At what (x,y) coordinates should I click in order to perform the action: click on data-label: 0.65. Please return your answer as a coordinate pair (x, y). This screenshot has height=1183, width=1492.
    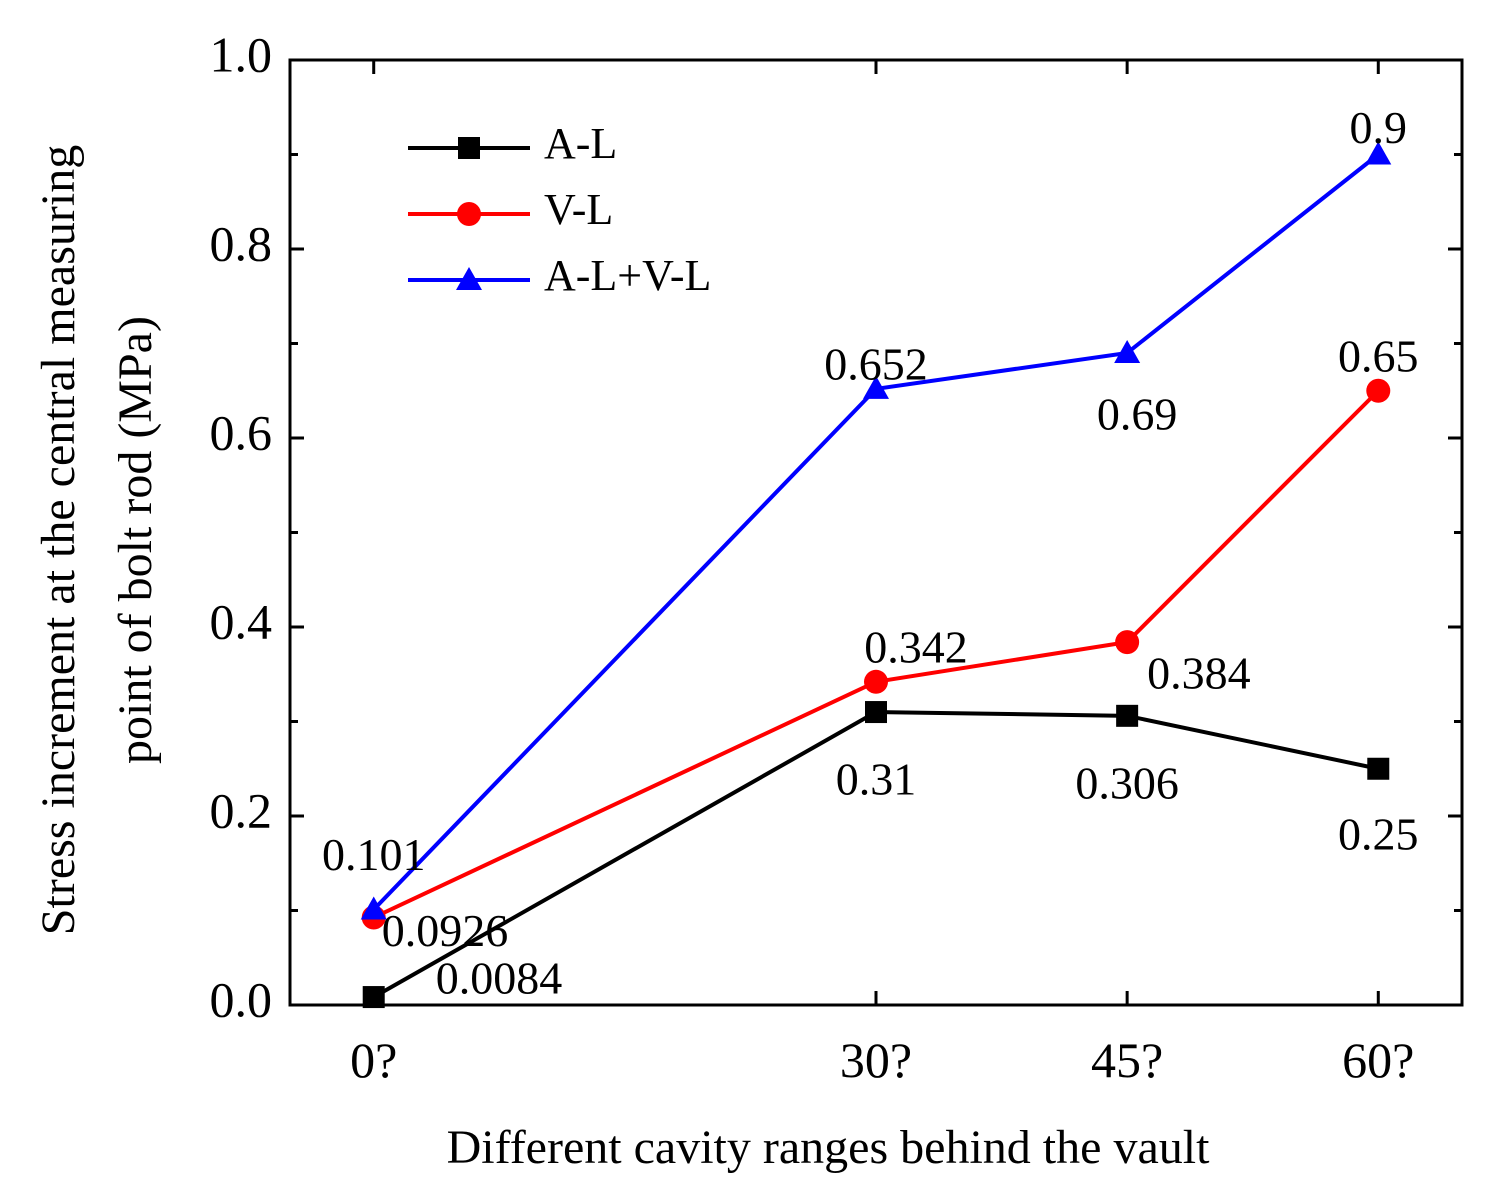
    Looking at the image, I should click on (1378, 355).